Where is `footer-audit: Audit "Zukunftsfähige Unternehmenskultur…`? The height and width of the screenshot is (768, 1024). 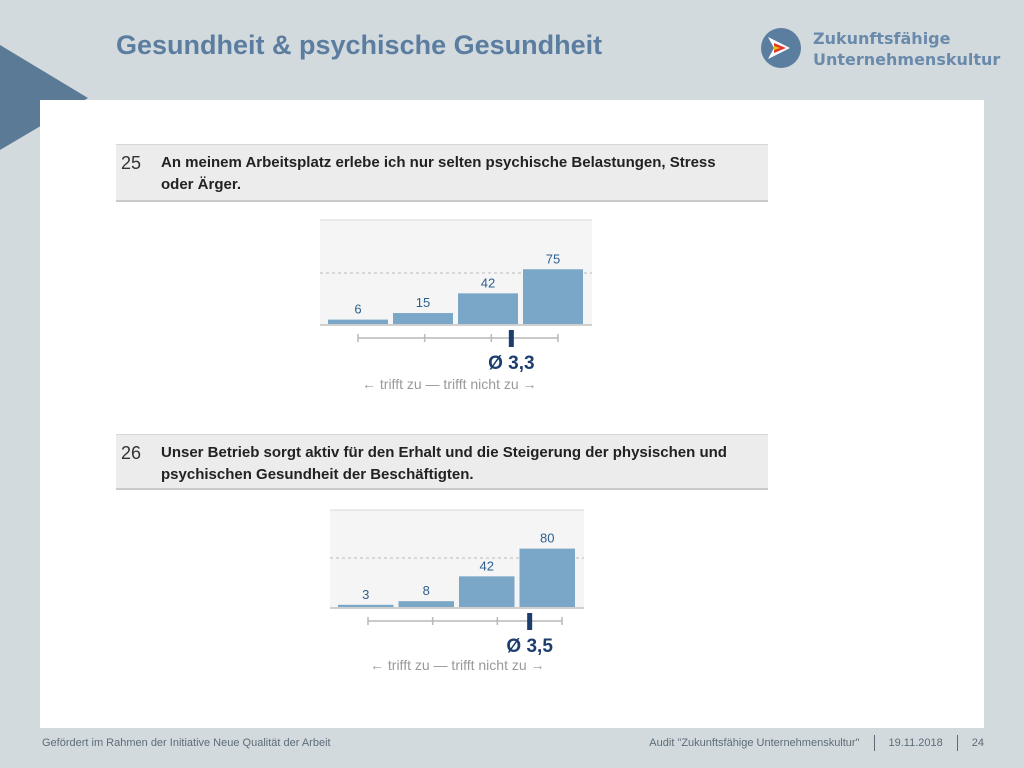
footer-audit: Audit "Zukunftsfähige Unternehmenskultur… is located at coordinates (754, 743).